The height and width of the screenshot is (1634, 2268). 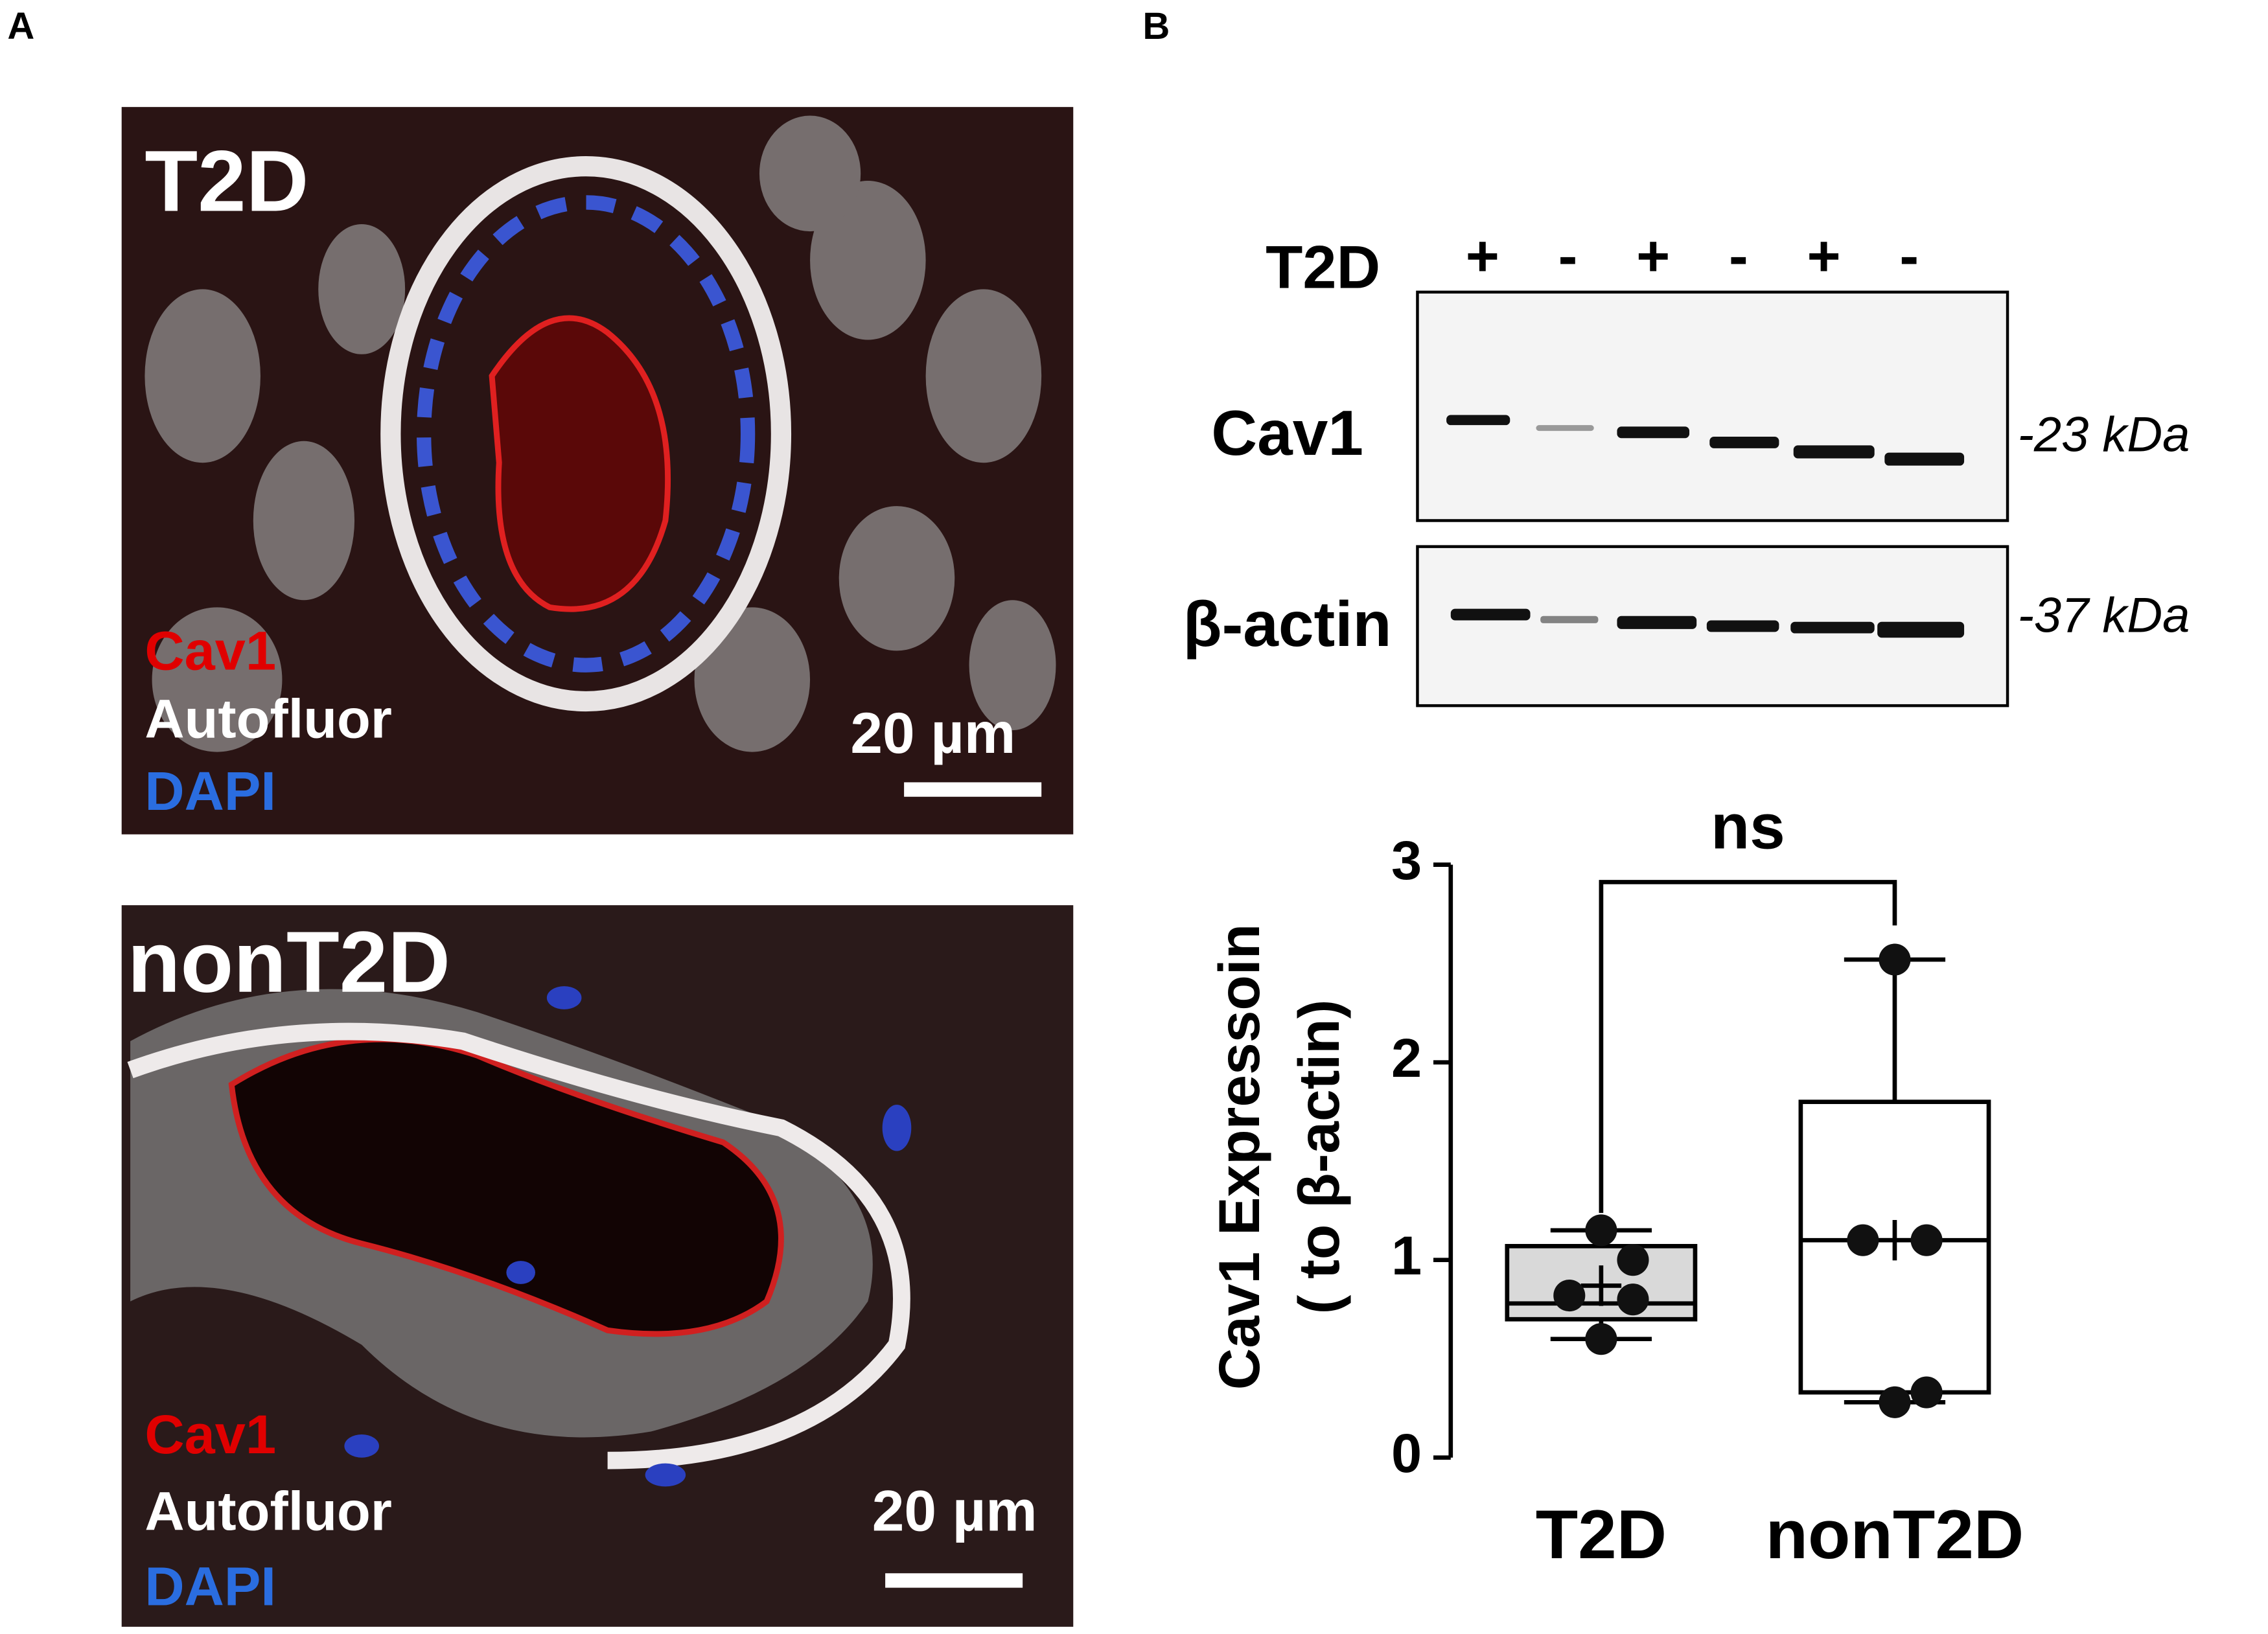 What do you see at coordinates (1748, 826) in the screenshot?
I see `annotation: ns` at bounding box center [1748, 826].